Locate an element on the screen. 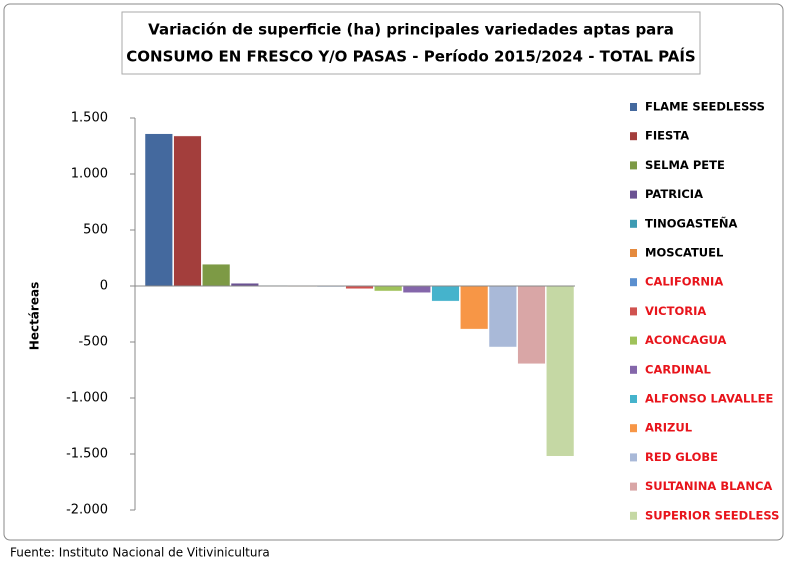  y-tick-label: -1.000 is located at coordinates (87, 398).